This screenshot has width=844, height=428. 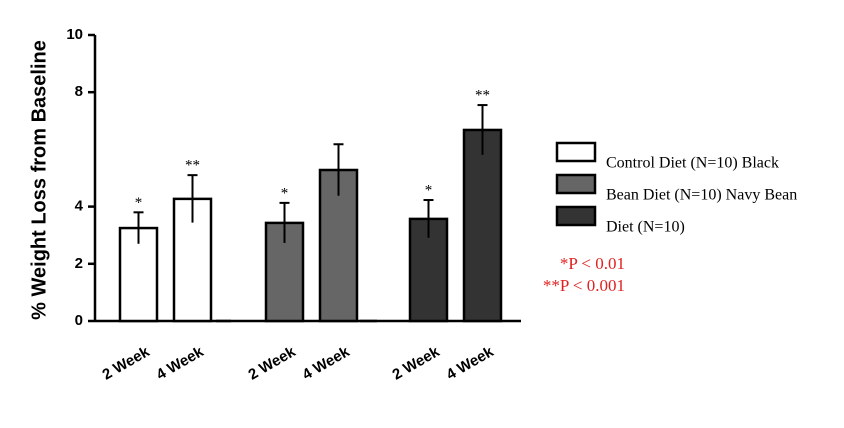 What do you see at coordinates (79, 206) in the screenshot?
I see `y-tick-label: 4` at bounding box center [79, 206].